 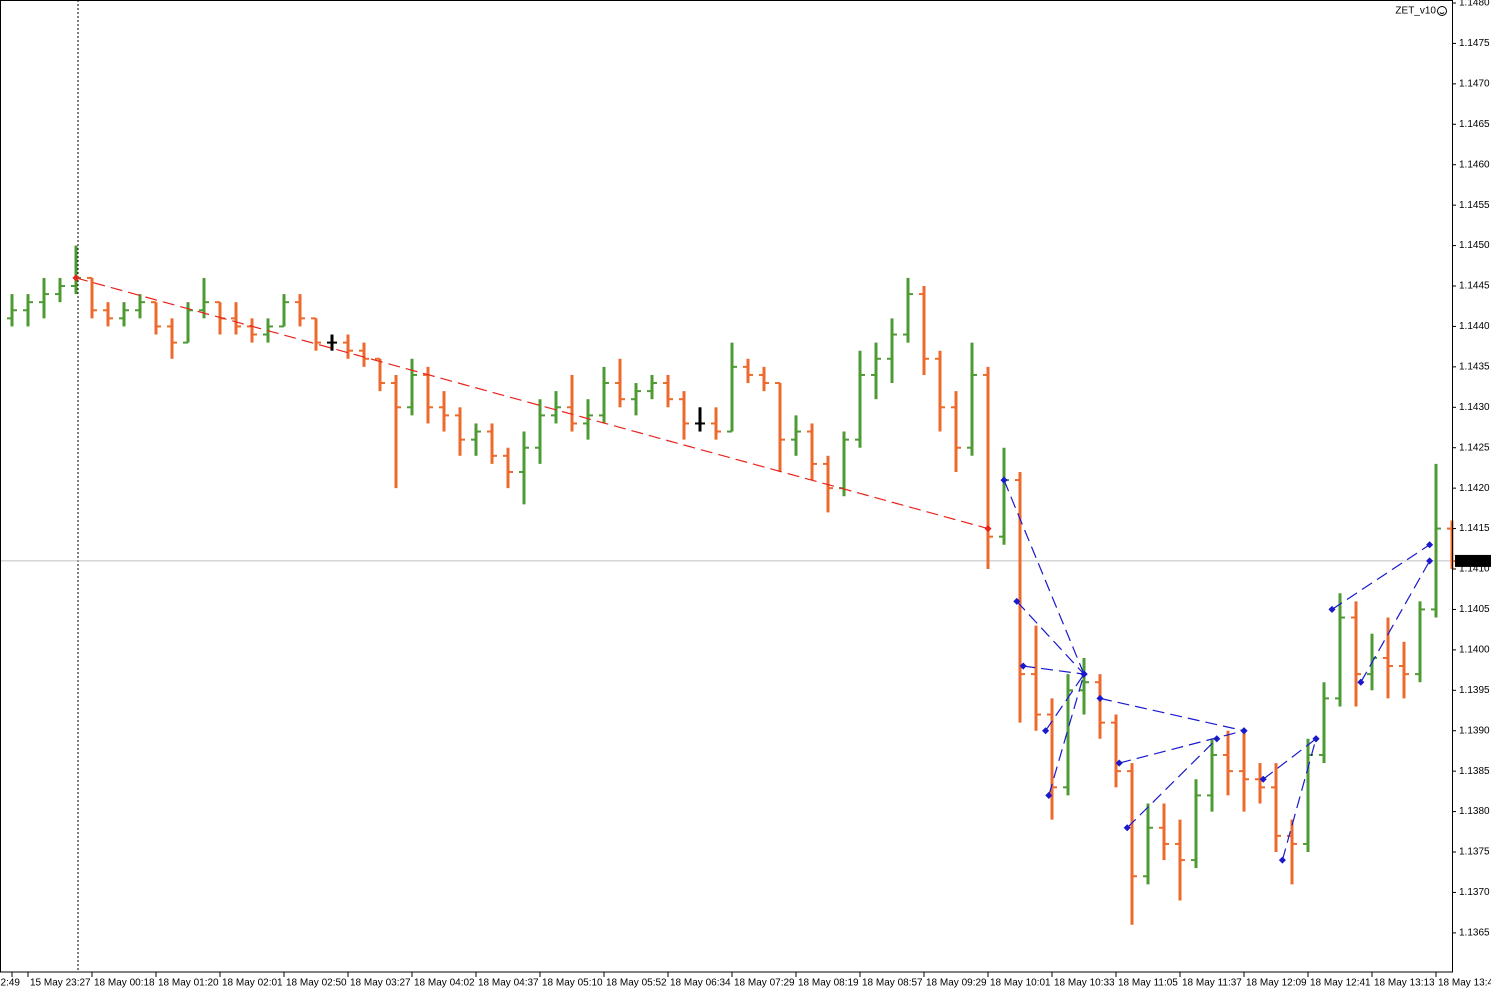 I want to click on y-tick-label: 1.1430, so click(x=1474, y=407).